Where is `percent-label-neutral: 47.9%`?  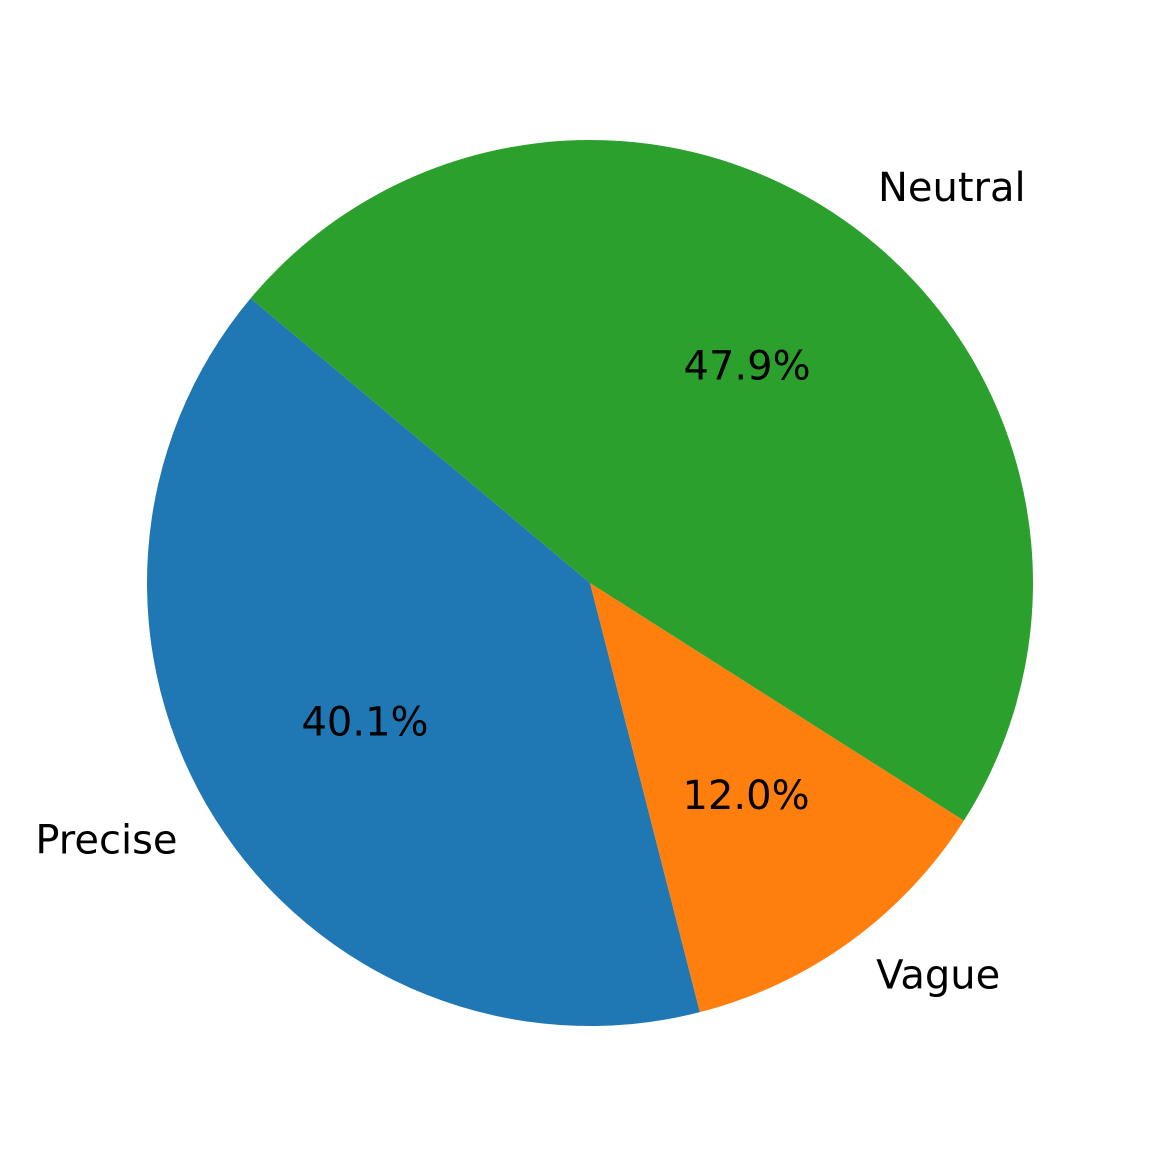
percent-label-neutral: 47.9% is located at coordinates (747, 367).